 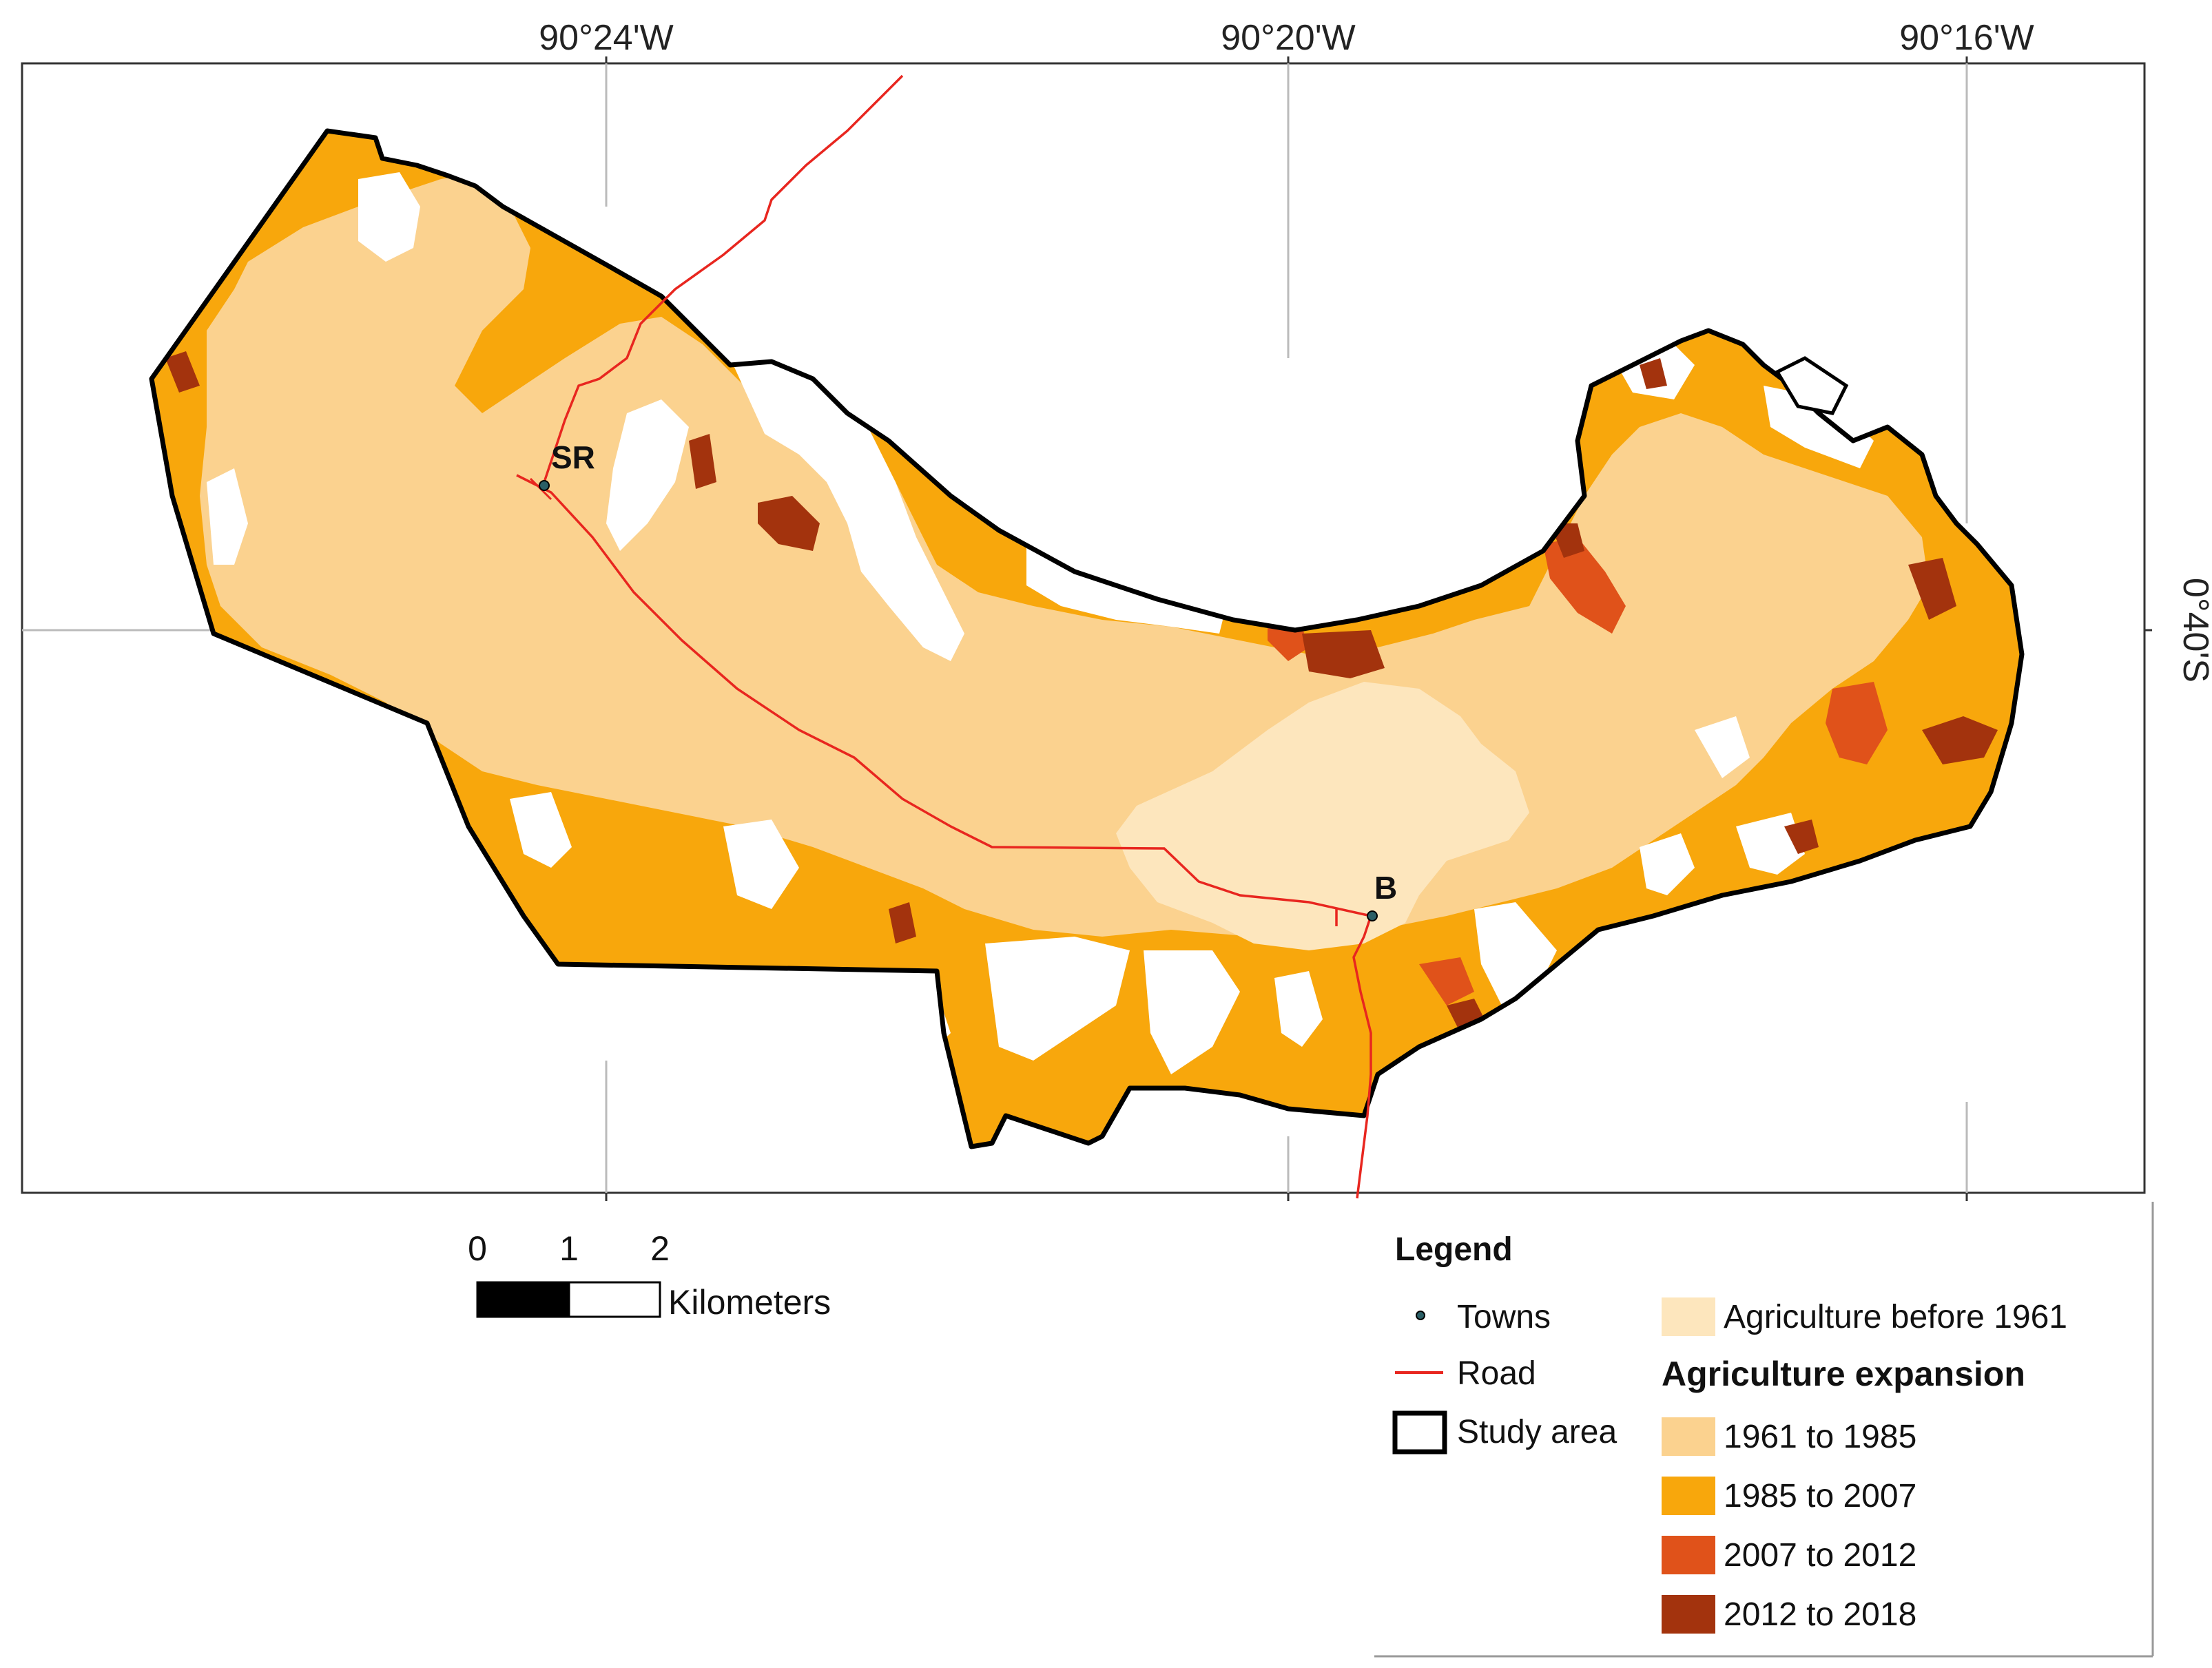 I want to click on legend-before-1961-label: Agriculture before 1961, so click(x=1896, y=1317).